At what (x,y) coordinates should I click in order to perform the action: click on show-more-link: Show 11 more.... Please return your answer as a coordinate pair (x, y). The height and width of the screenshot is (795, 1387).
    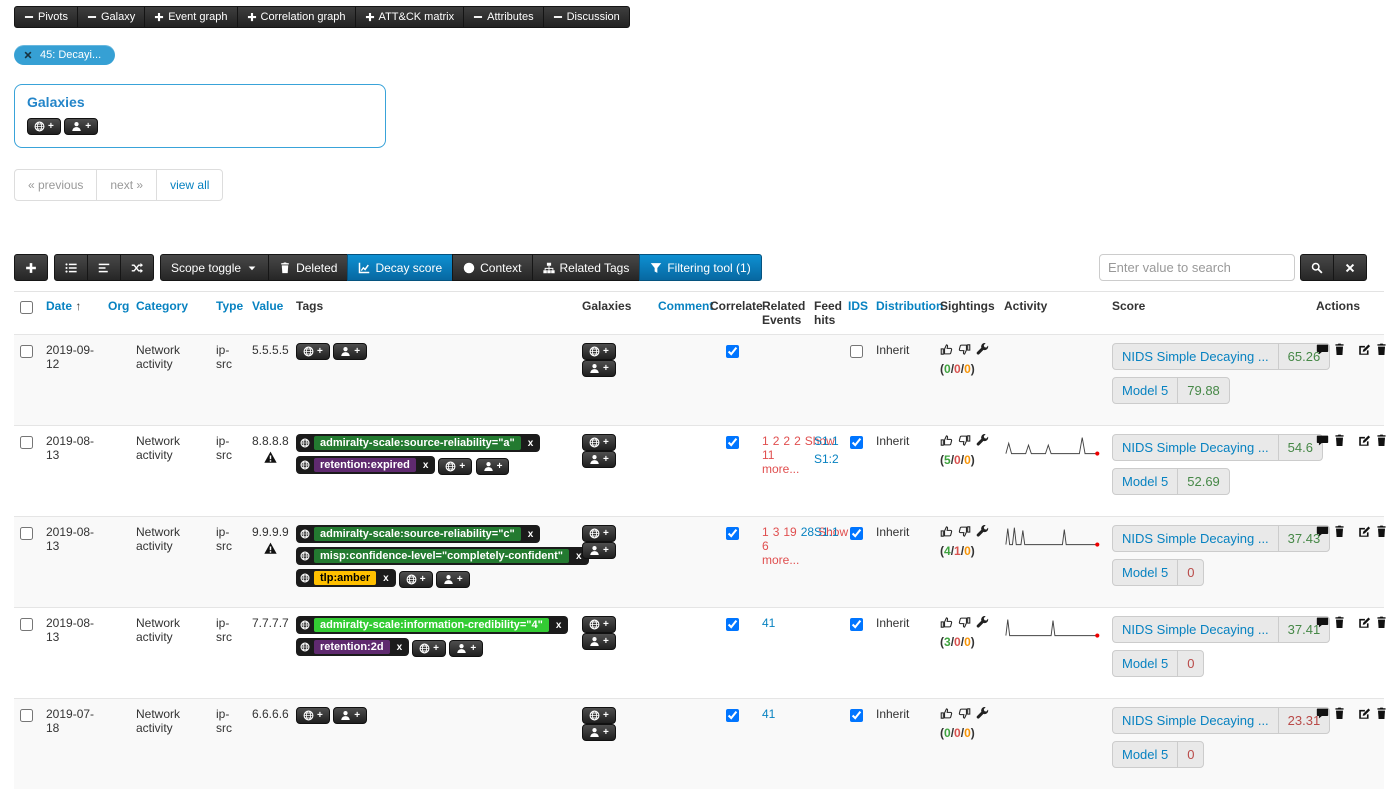
    Looking at the image, I should click on (798, 455).